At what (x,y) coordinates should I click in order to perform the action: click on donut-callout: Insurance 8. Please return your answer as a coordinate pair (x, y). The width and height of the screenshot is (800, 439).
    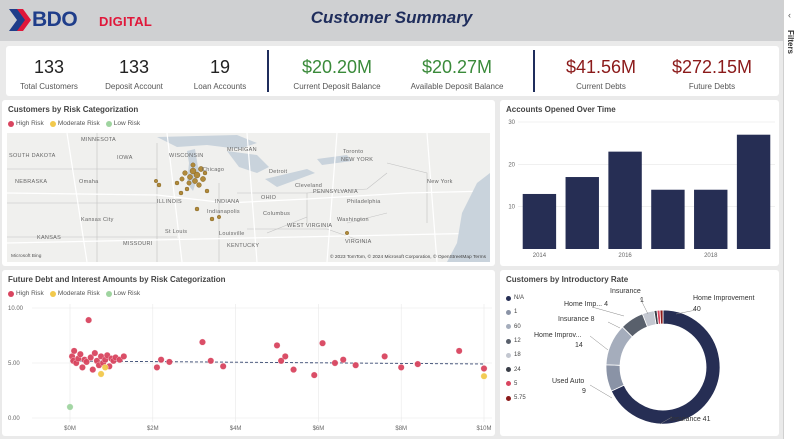
    Looking at the image, I should click on (576, 319).